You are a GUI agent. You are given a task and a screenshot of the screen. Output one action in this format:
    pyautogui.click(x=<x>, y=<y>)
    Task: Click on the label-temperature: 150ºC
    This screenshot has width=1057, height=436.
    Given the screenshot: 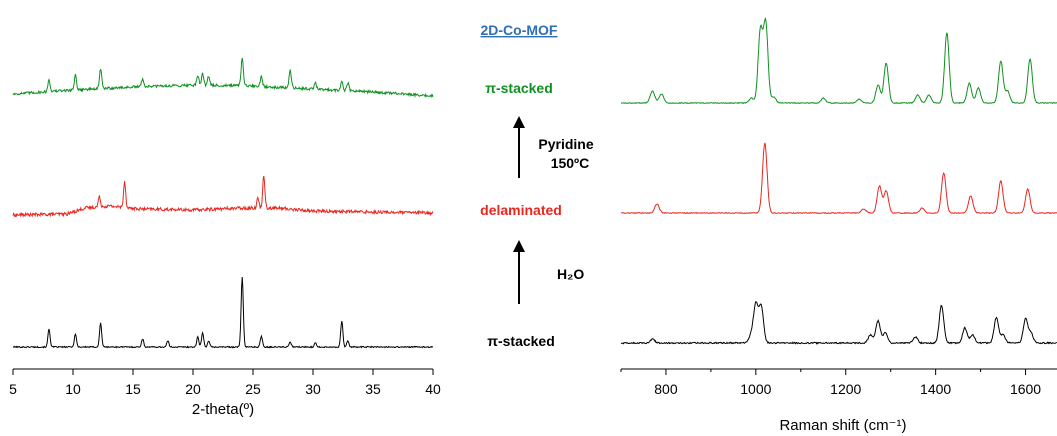 What is the action you would take?
    pyautogui.click(x=570, y=163)
    